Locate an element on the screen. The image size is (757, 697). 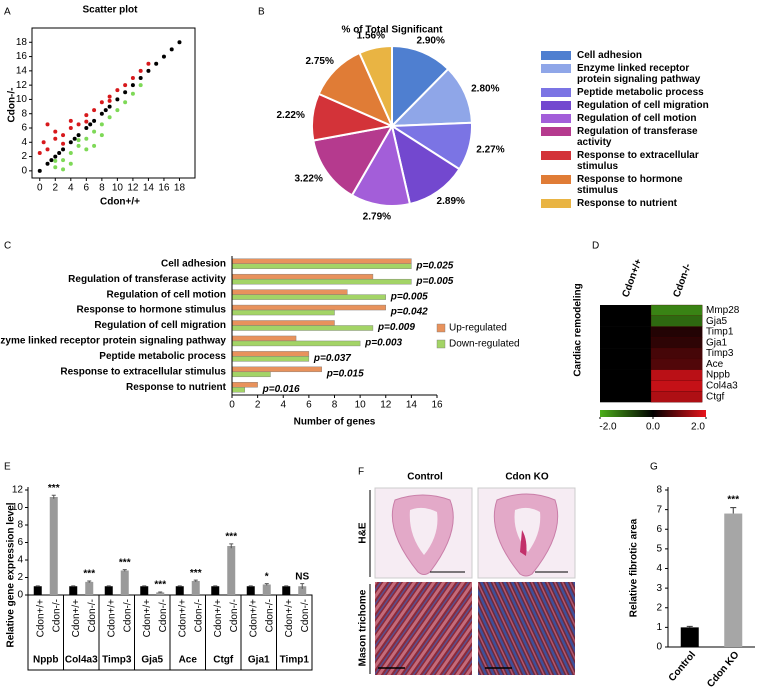
y-tick-label: 2 is located at coordinates (20, 577).